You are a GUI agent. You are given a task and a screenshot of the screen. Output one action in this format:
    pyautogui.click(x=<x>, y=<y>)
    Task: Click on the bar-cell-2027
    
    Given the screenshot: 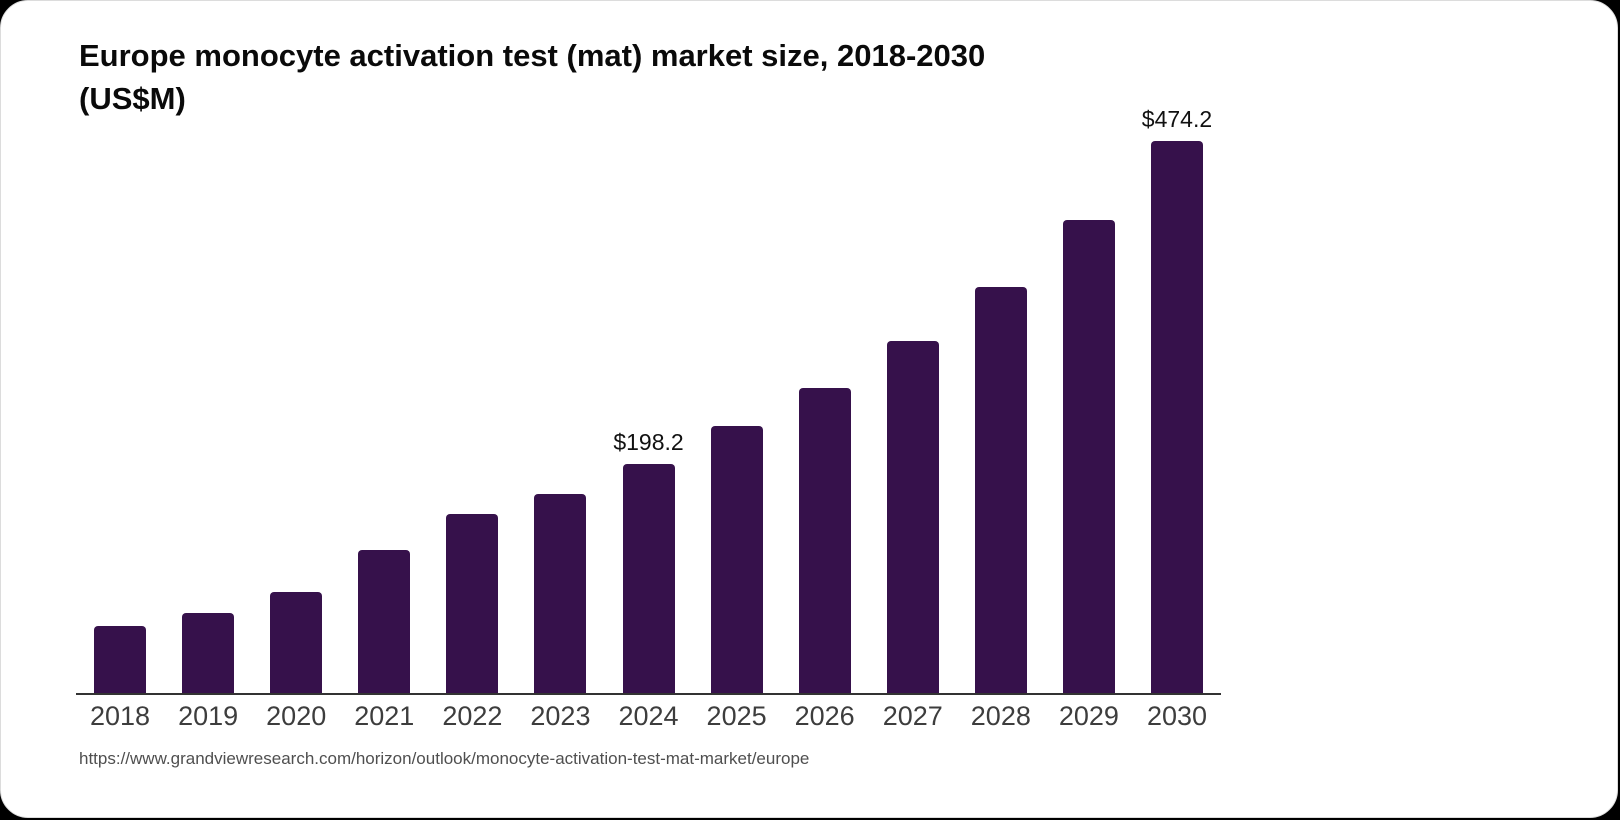 What is the action you would take?
    pyautogui.click(x=913, y=403)
    